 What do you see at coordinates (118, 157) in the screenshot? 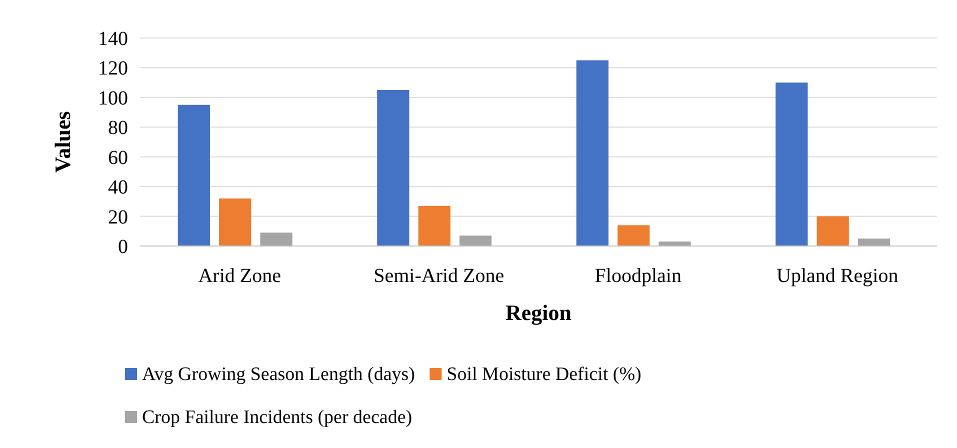
I see `y-tick-label: 60` at bounding box center [118, 157].